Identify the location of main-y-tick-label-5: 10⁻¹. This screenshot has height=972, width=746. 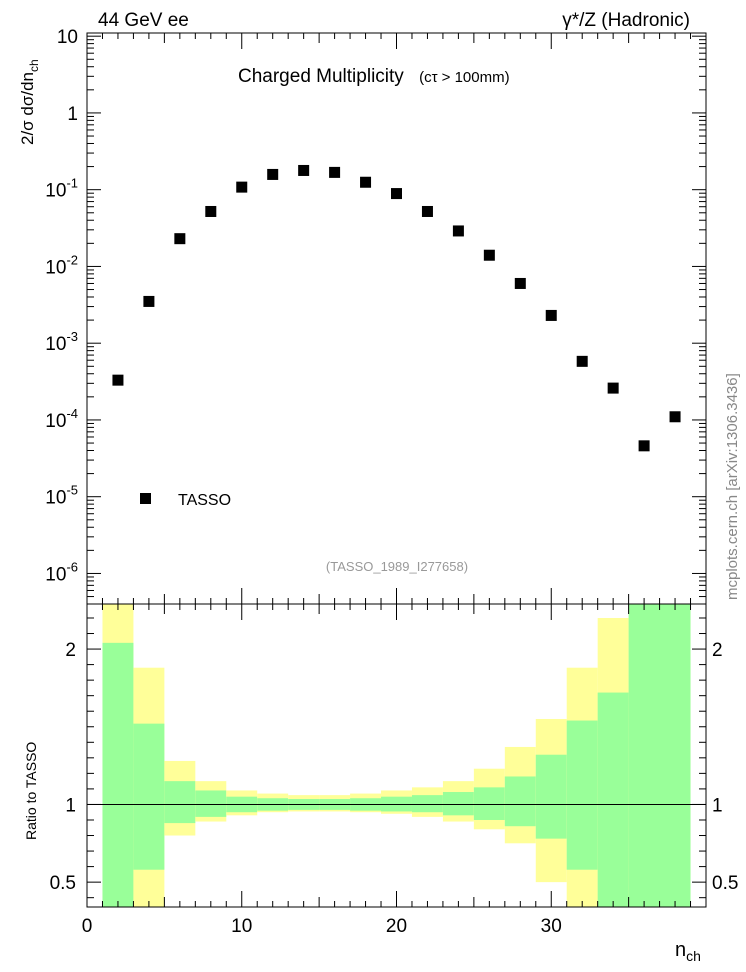
(61, 189).